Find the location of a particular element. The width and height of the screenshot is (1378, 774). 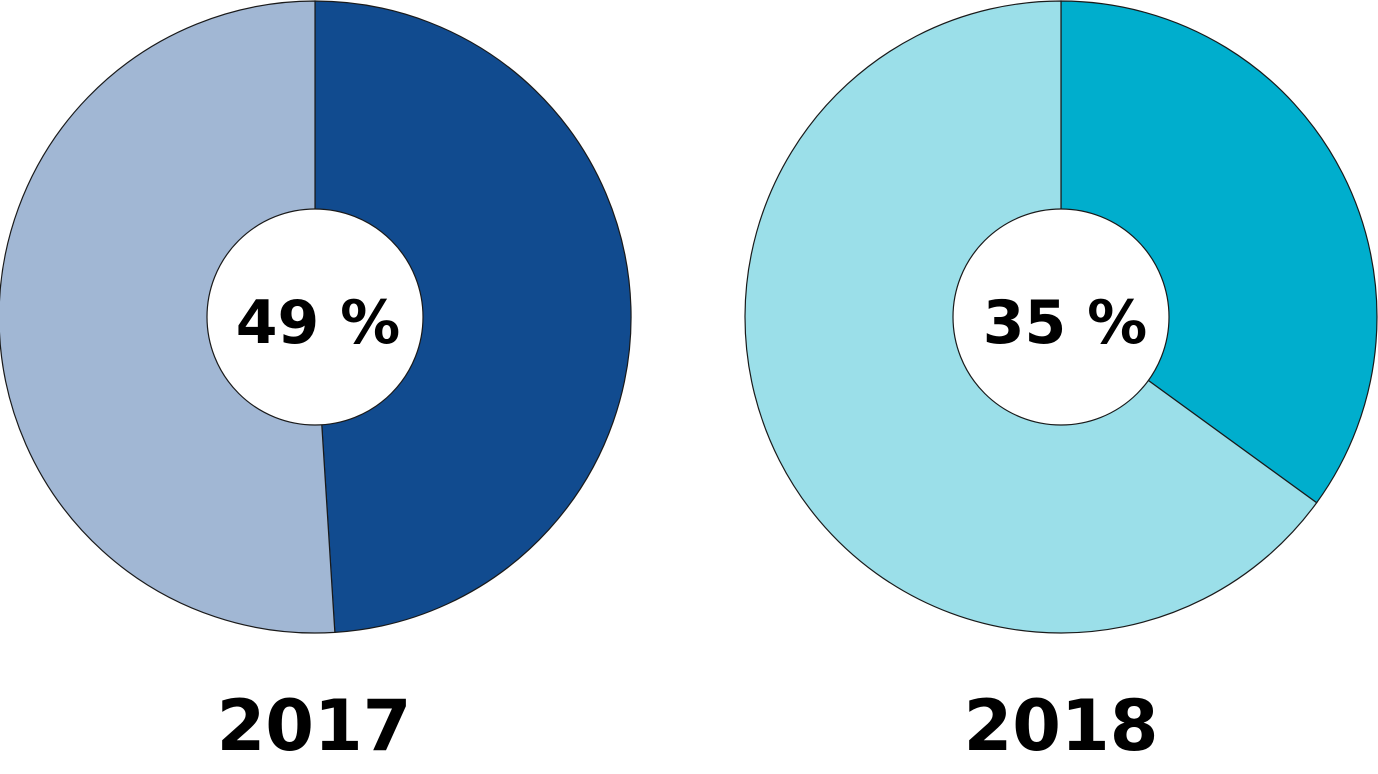

center-label-2017: 49 % is located at coordinates (318, 323).